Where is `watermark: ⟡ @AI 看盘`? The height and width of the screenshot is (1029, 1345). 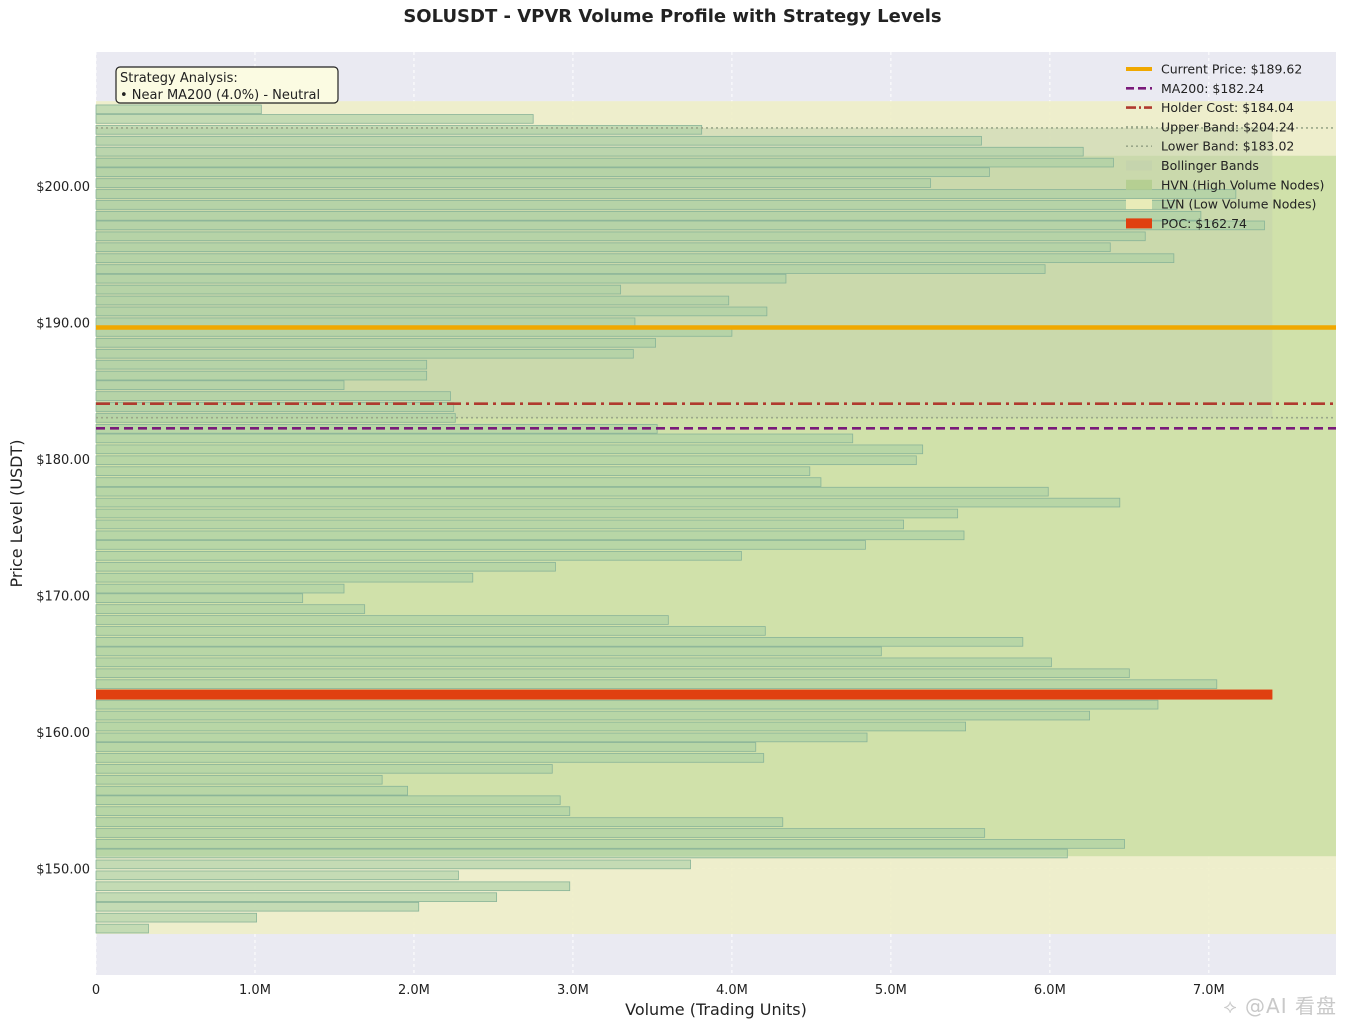
watermark: ⟡ @AI 看盘 is located at coordinates (1280, 1006).